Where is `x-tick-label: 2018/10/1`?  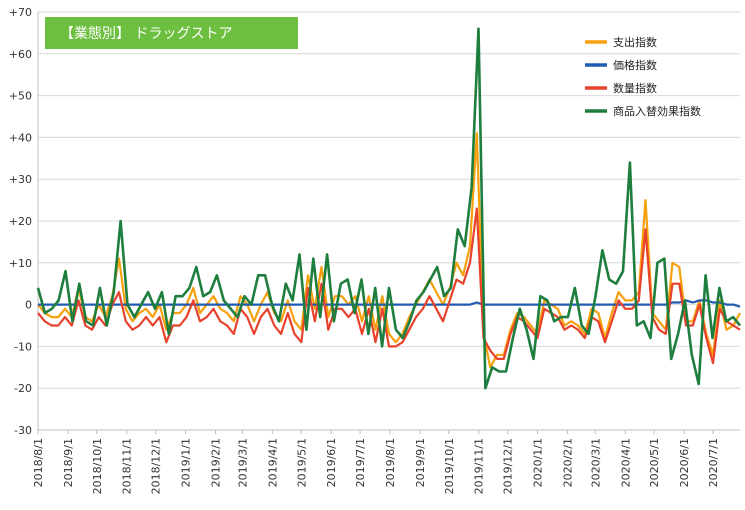
x-tick-label: 2018/10/1 is located at coordinates (97, 466).